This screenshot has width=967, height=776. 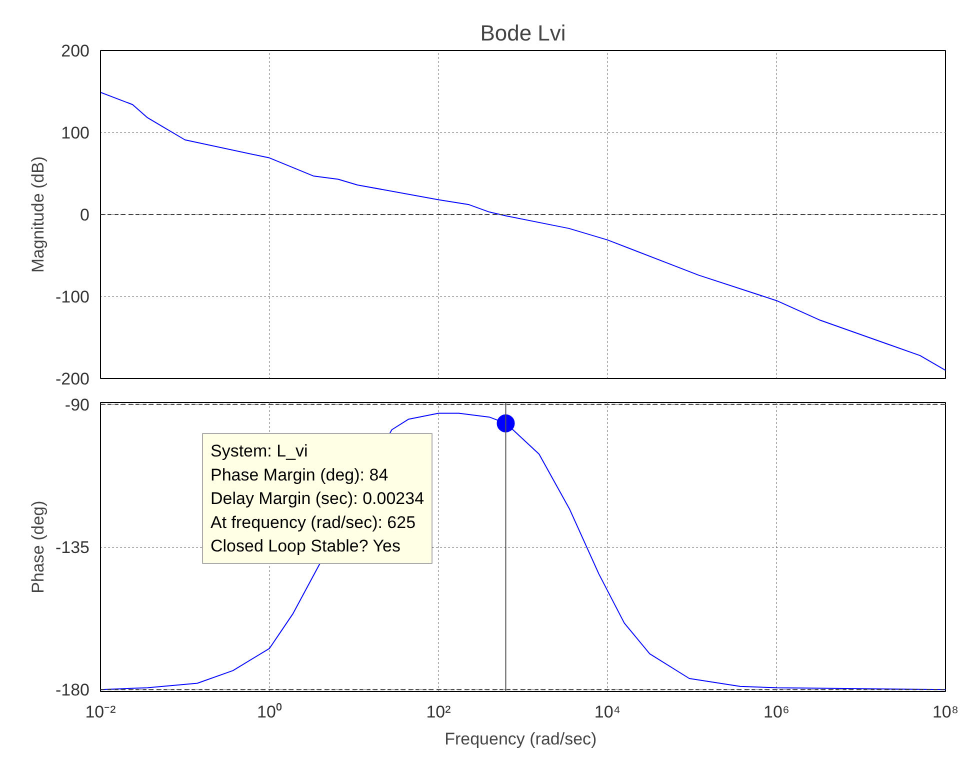 What do you see at coordinates (607, 712) in the screenshot?
I see `x-tick-label: 10⁴` at bounding box center [607, 712].